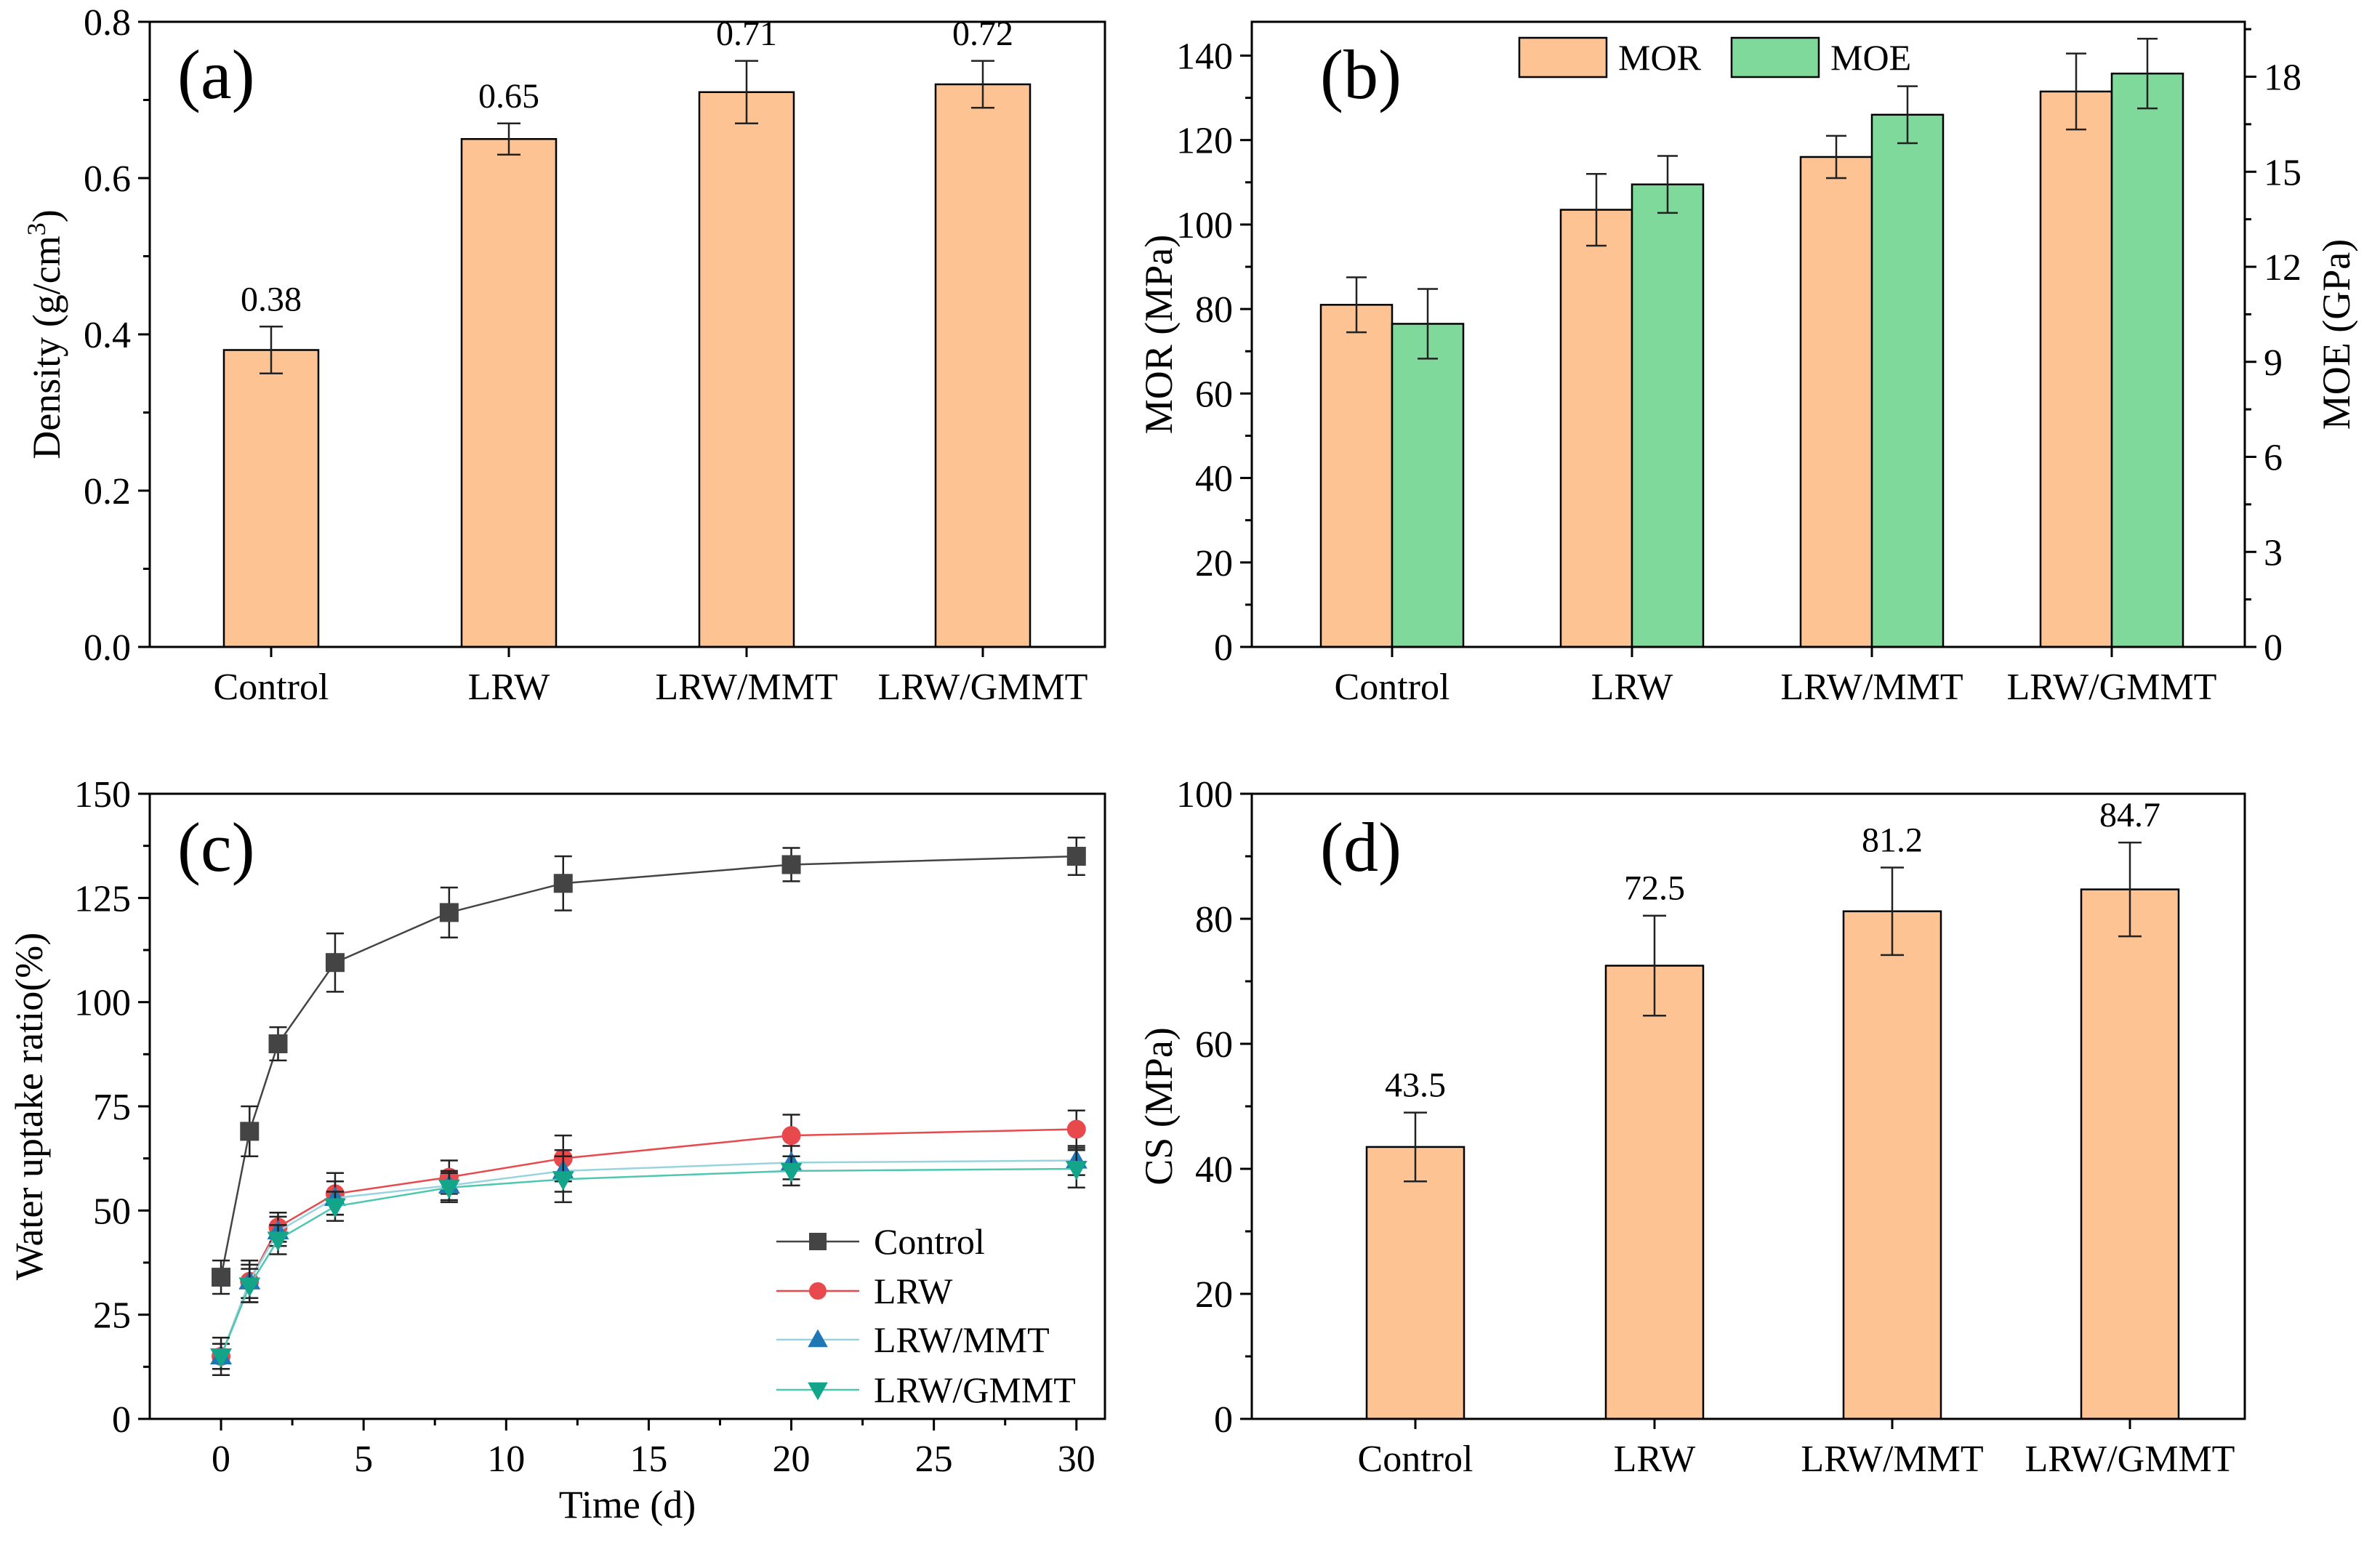  I want to click on y-tick-label: 0.2, so click(107, 491).